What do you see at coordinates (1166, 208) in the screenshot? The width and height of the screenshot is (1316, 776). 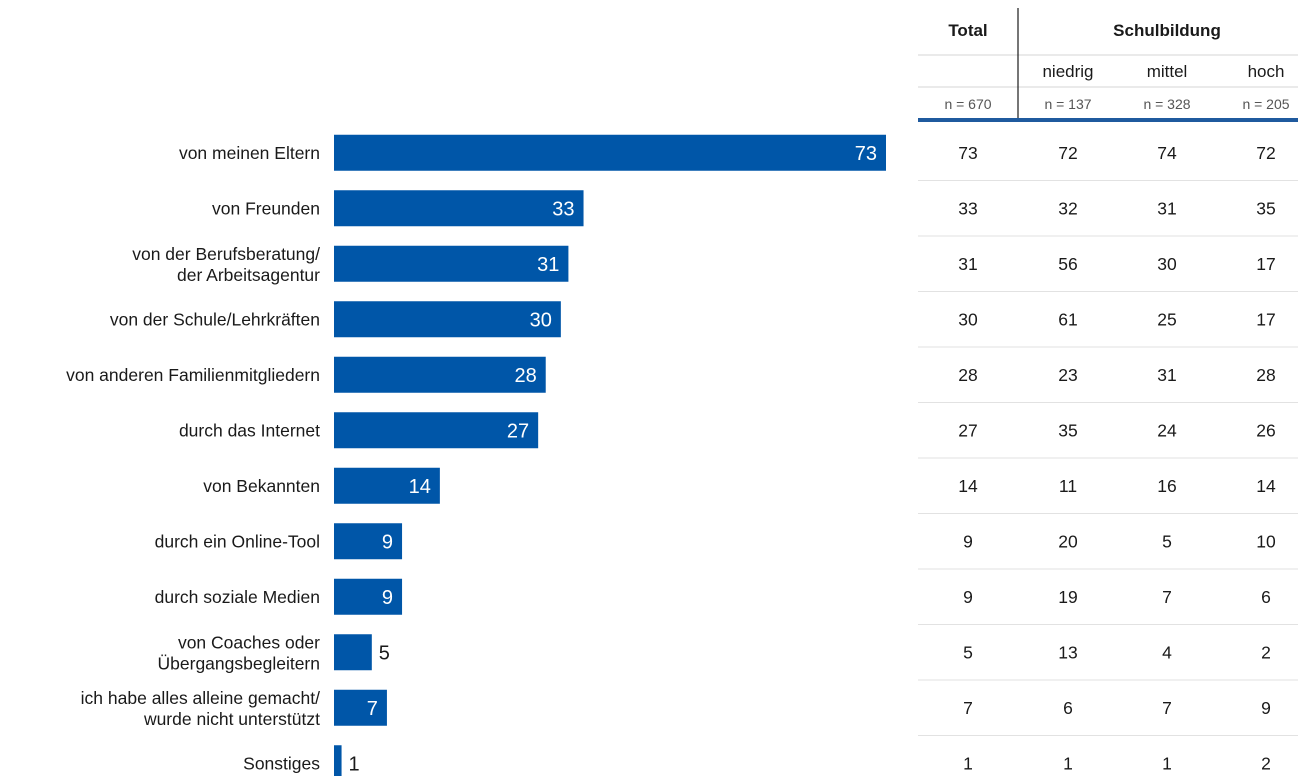 I see `table-cell-1-2: 31` at bounding box center [1166, 208].